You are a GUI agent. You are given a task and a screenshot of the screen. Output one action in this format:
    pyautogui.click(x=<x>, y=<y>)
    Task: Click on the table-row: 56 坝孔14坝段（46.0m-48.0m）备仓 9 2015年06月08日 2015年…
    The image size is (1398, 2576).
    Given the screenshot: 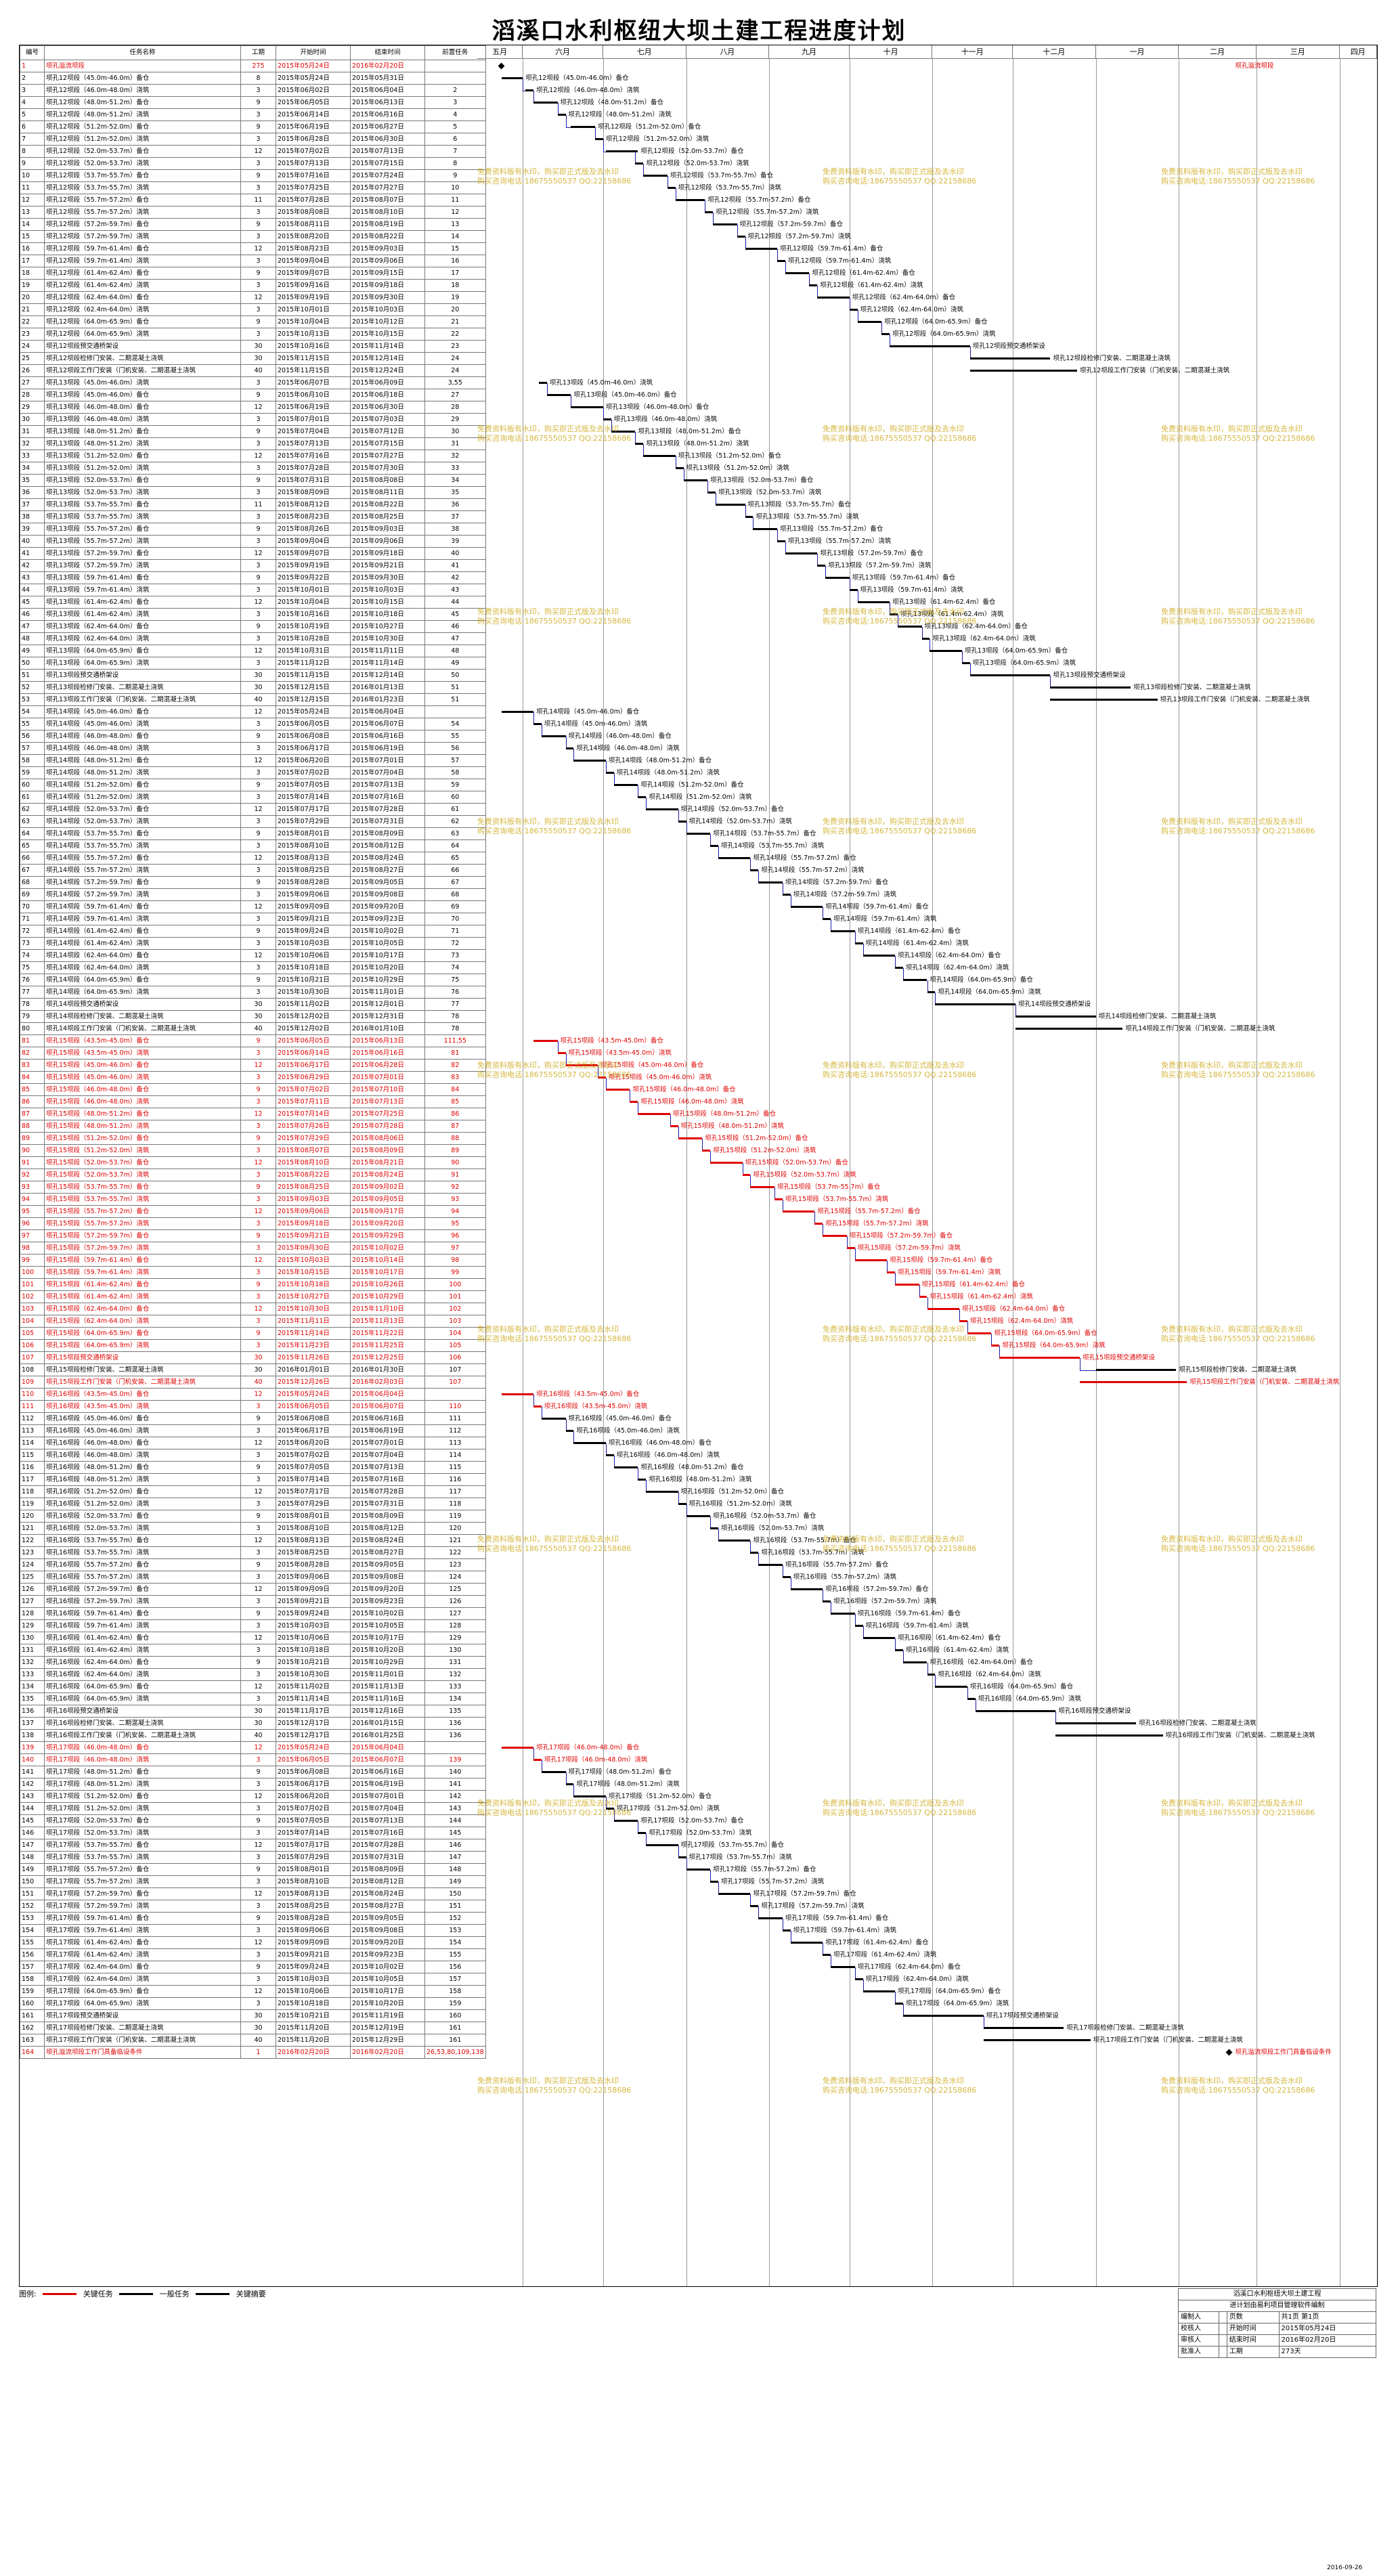 What is the action you would take?
    pyautogui.click(x=253, y=736)
    